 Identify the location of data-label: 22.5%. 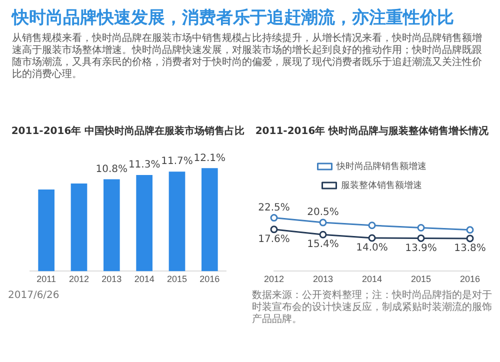
(274, 208).